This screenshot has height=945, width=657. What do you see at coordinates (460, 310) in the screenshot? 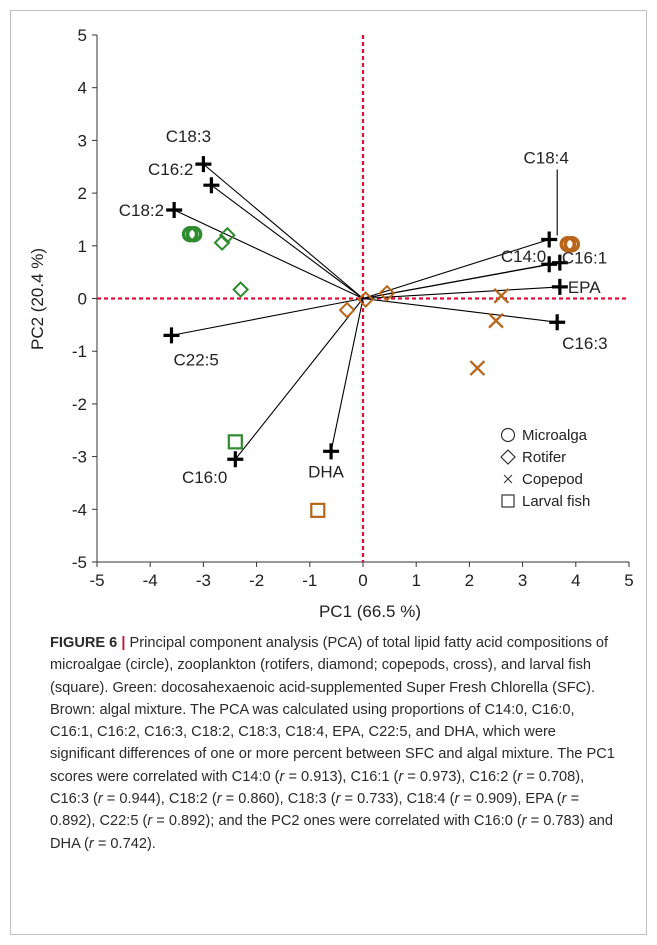
I see `loading-c16-3-vector` at bounding box center [460, 310].